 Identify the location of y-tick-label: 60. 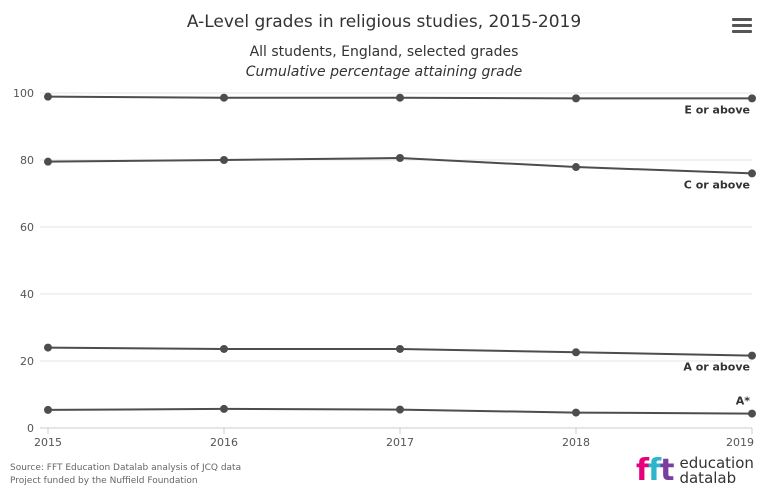
(27, 227).